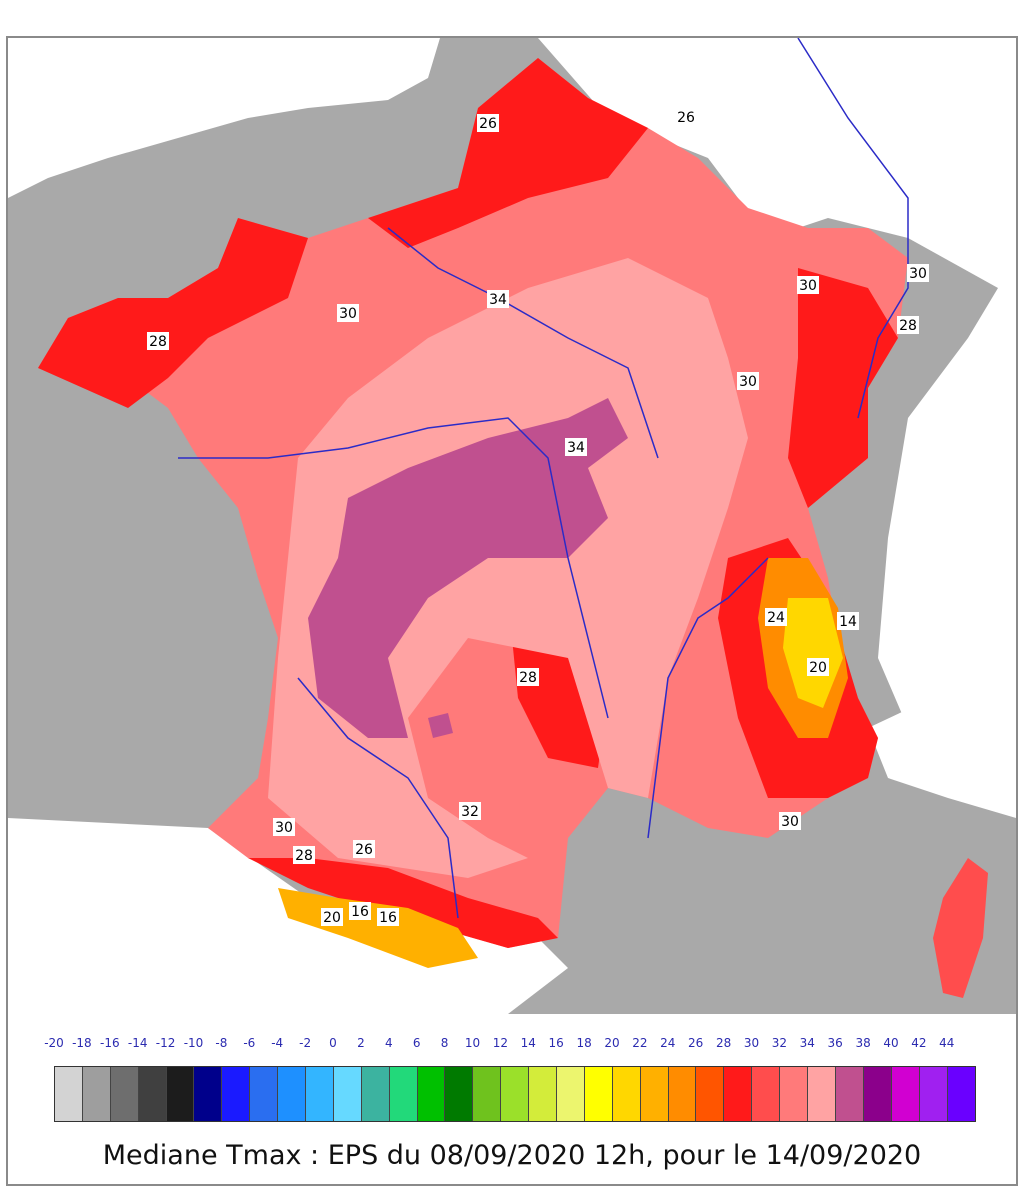 The image size is (1024, 1198). What do you see at coordinates (919, 1043) in the screenshot?
I see `legend-tick-label: 42` at bounding box center [919, 1043].